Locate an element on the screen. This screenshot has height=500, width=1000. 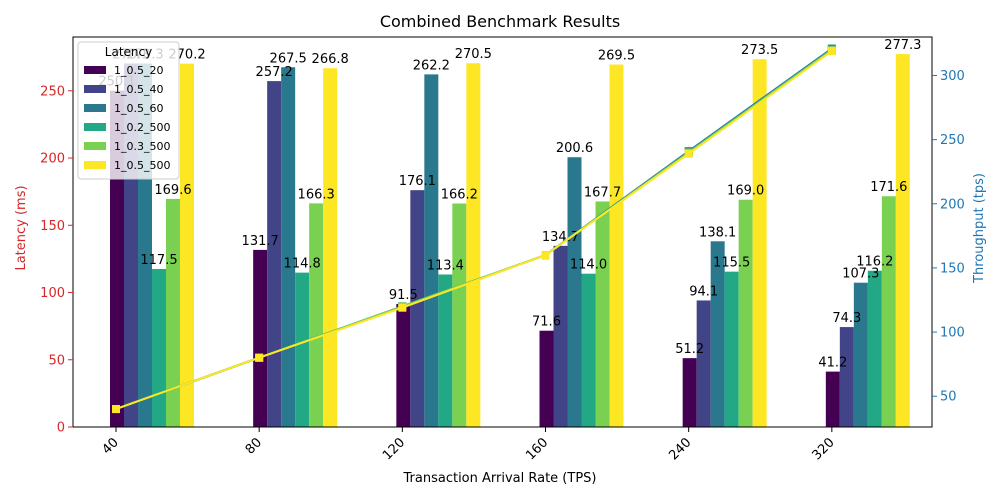
x-tick-label: 320 is located at coordinates (823, 449).